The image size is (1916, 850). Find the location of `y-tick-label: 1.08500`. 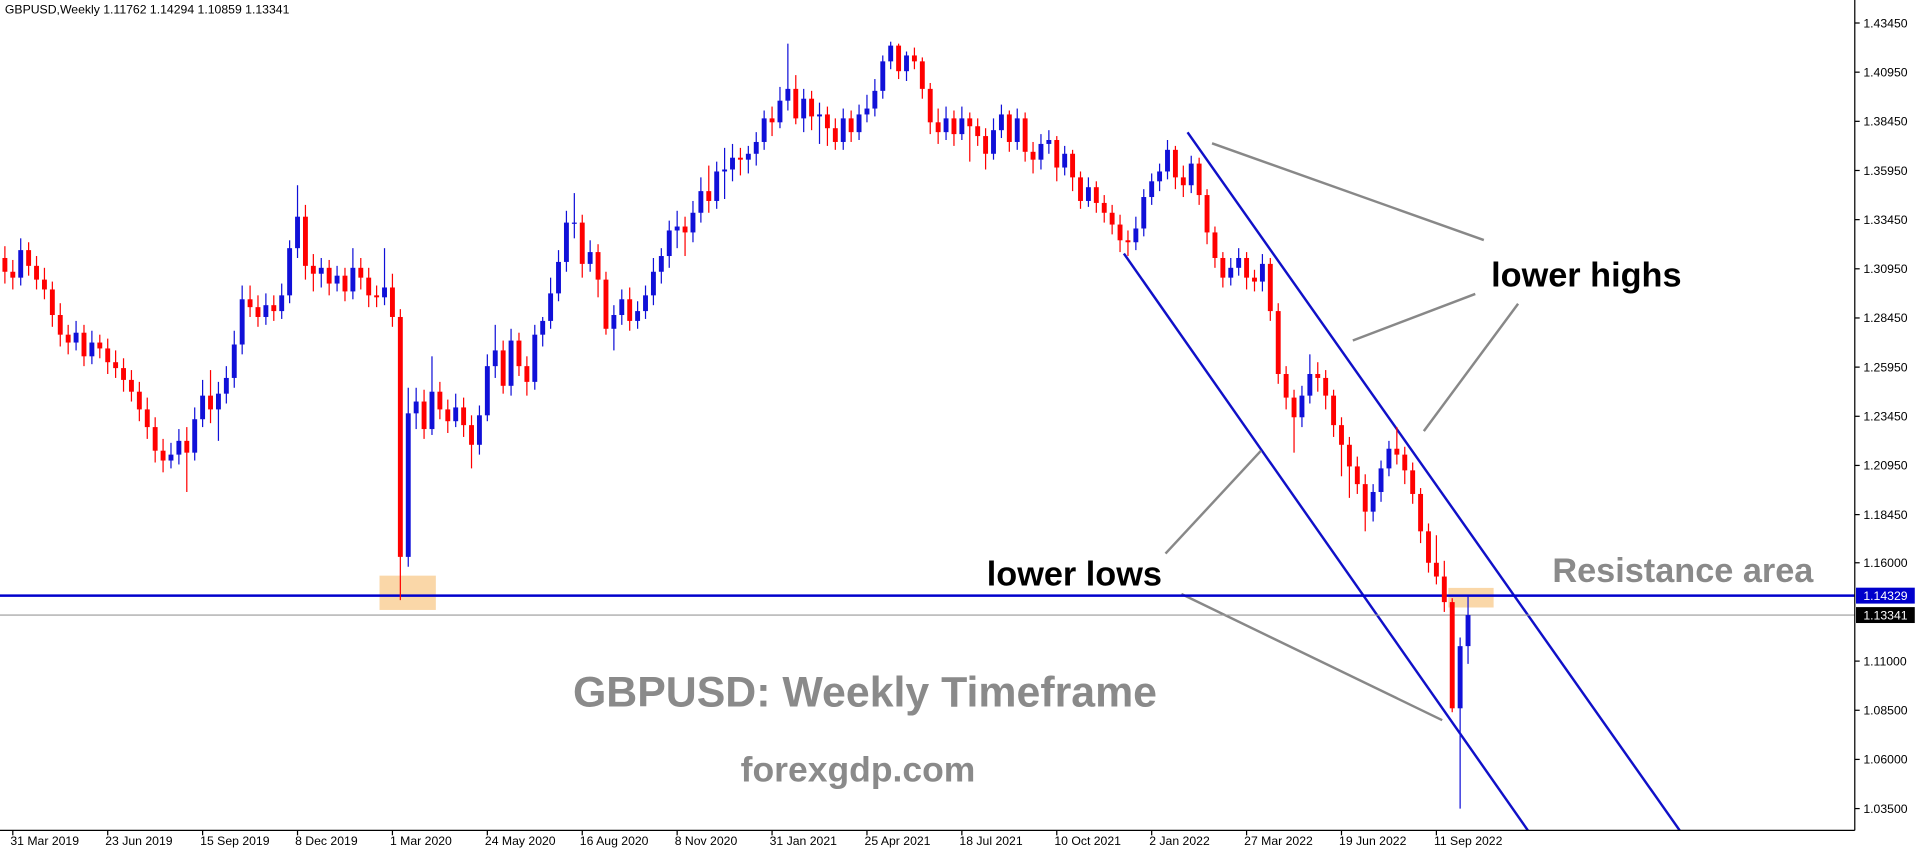

y-tick-label: 1.08500 is located at coordinates (1885, 711).